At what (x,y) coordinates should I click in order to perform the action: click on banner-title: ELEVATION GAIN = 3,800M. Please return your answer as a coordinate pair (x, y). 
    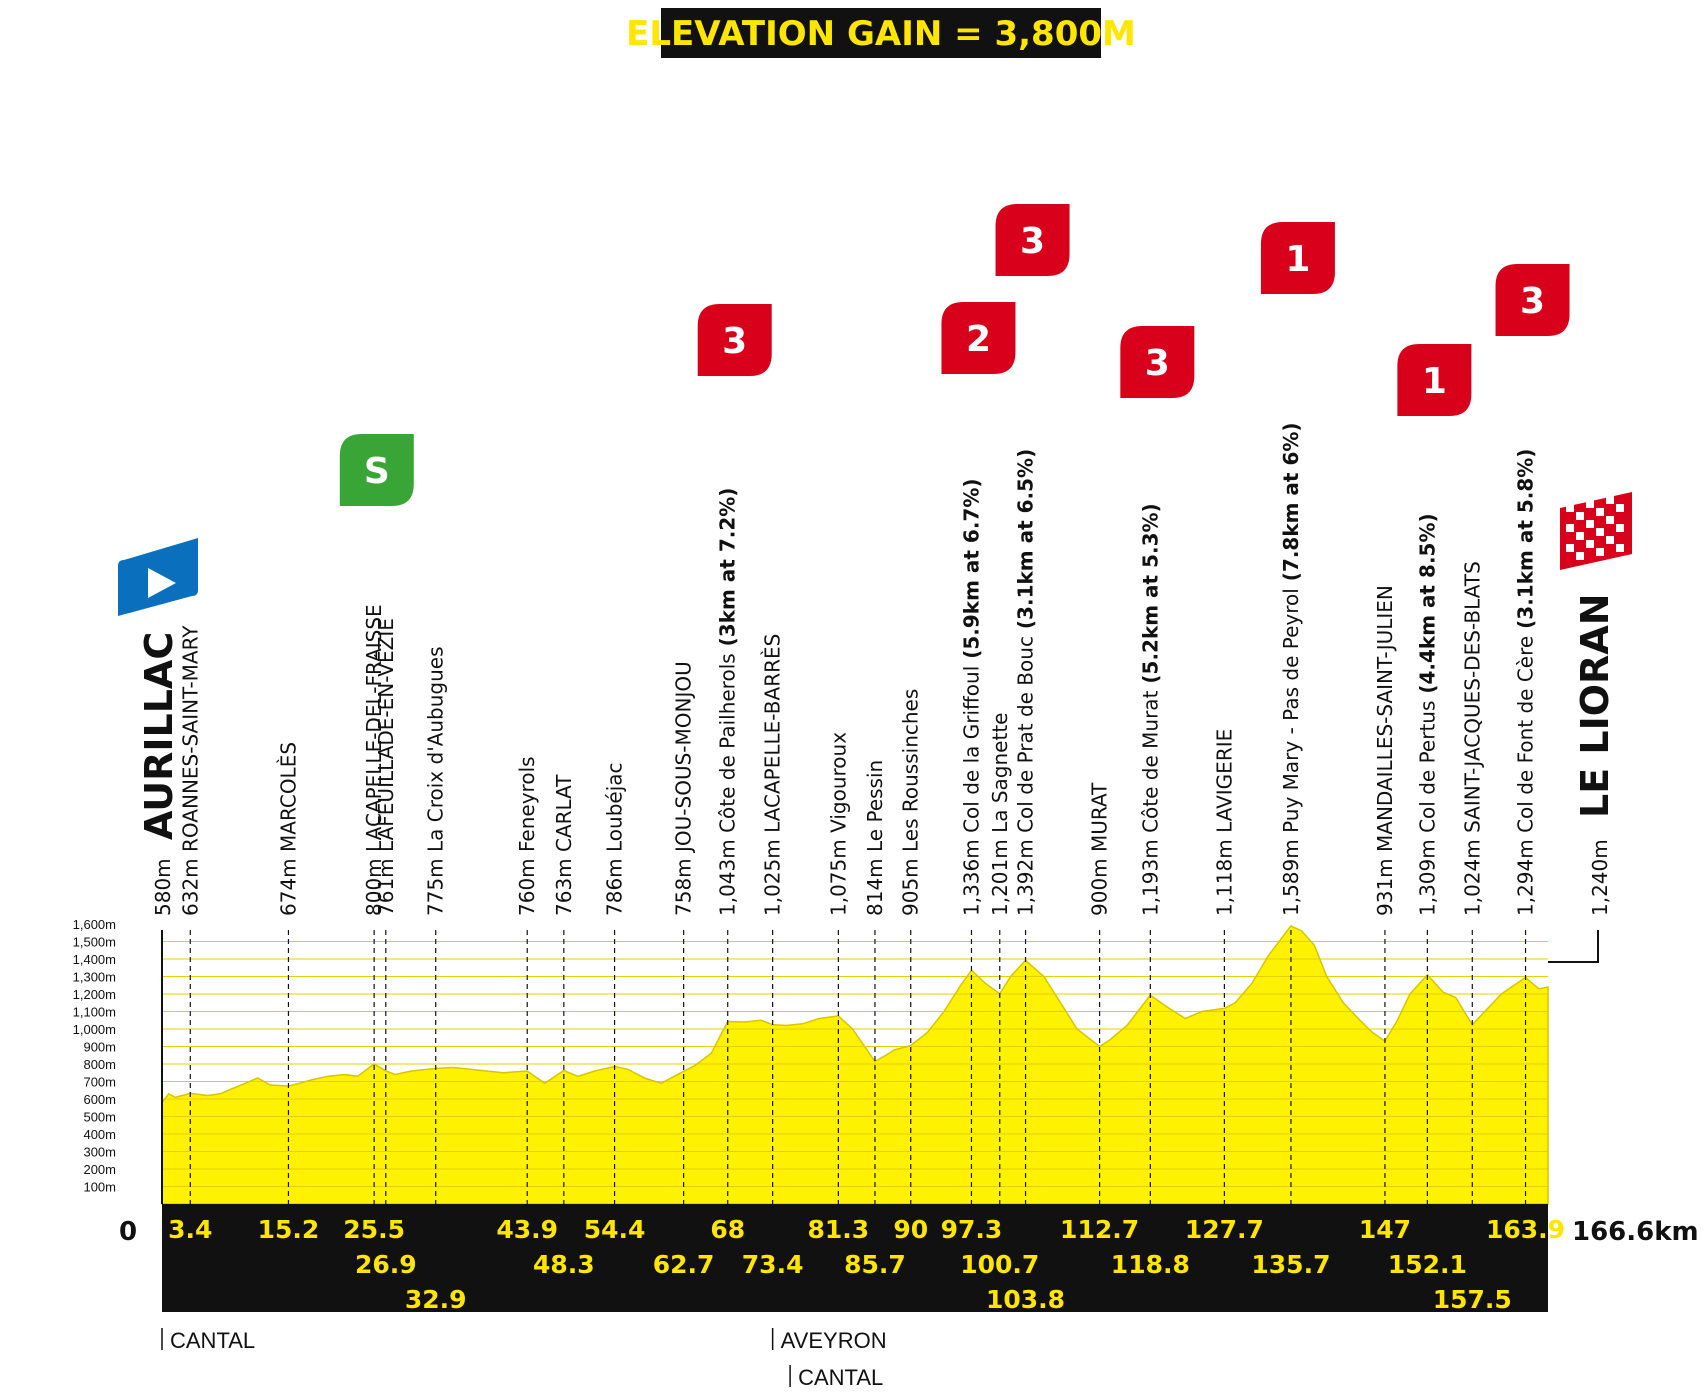
    Looking at the image, I should click on (881, 34).